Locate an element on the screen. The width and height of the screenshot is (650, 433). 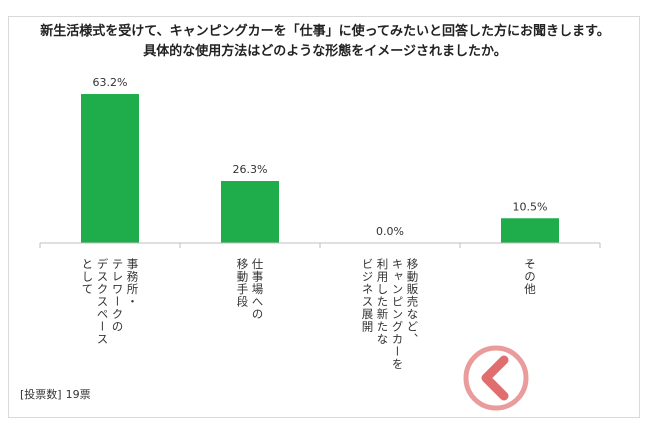
category-label-line: として is located at coordinates (88, 277).